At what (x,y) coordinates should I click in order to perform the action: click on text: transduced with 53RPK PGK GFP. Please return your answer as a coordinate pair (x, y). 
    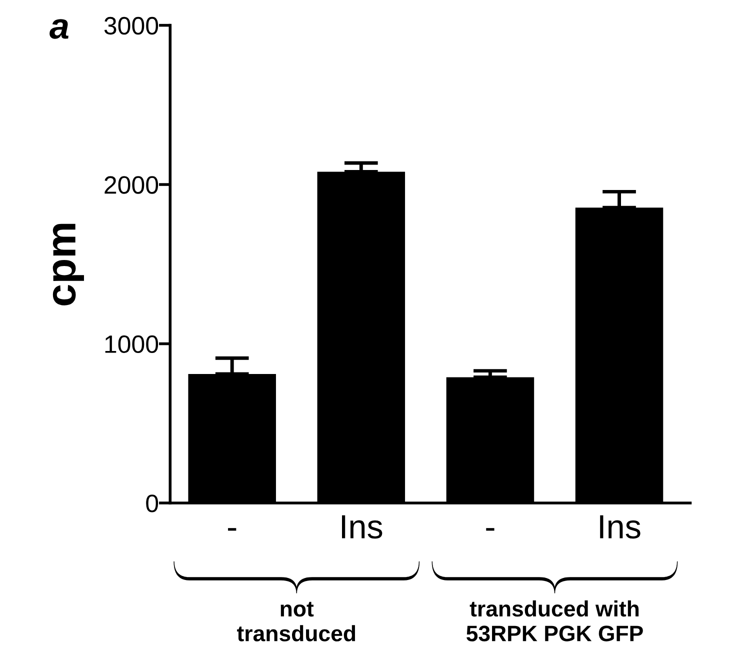
    Looking at the image, I should click on (554, 621).